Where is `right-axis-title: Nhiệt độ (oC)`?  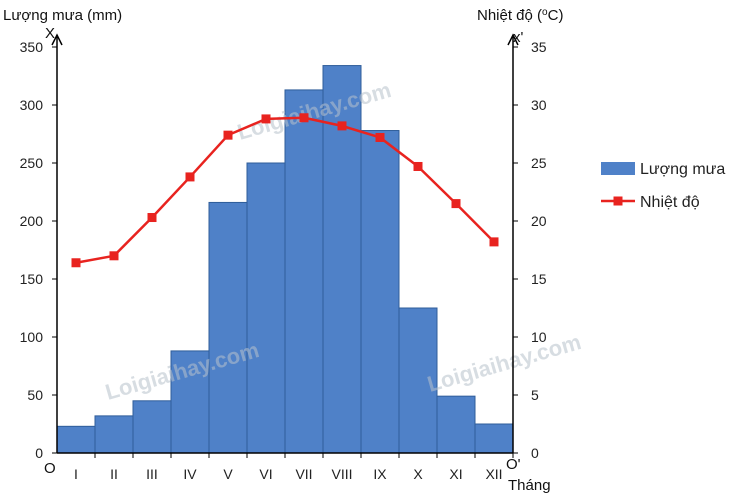
right-axis-title: Nhiệt độ (oC) is located at coordinates (520, 15).